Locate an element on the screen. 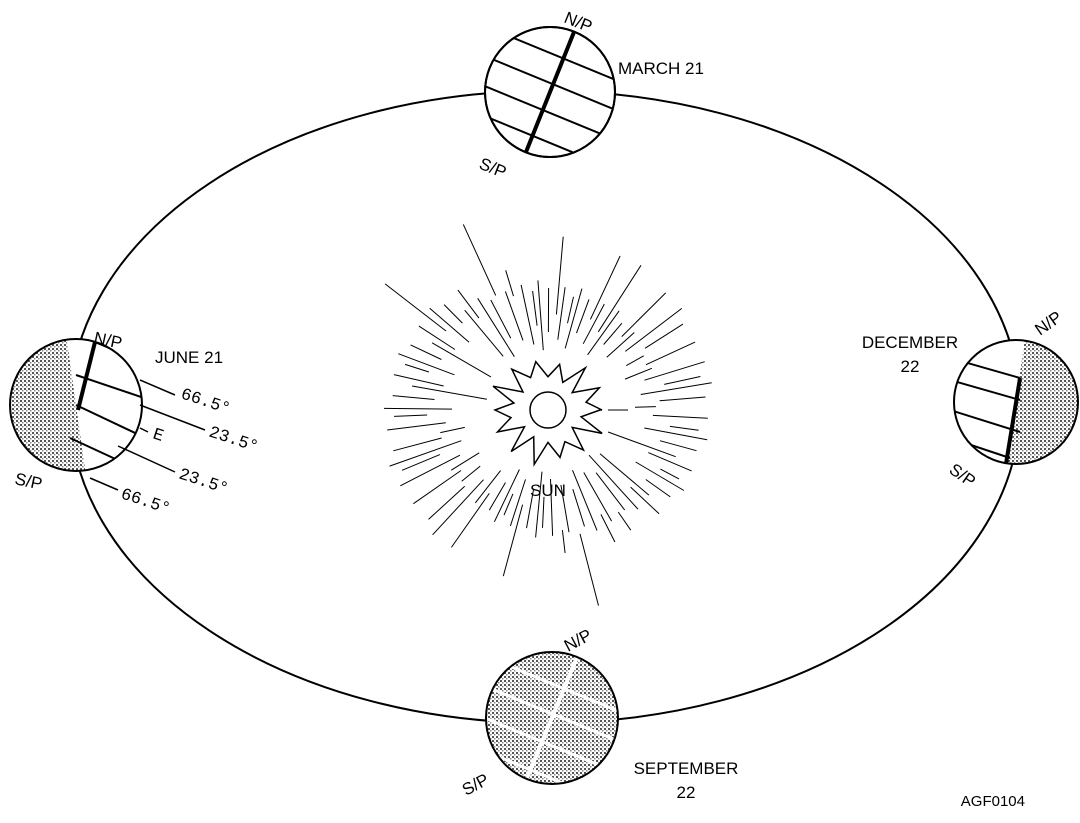  sun is located at coordinates (547, 413).